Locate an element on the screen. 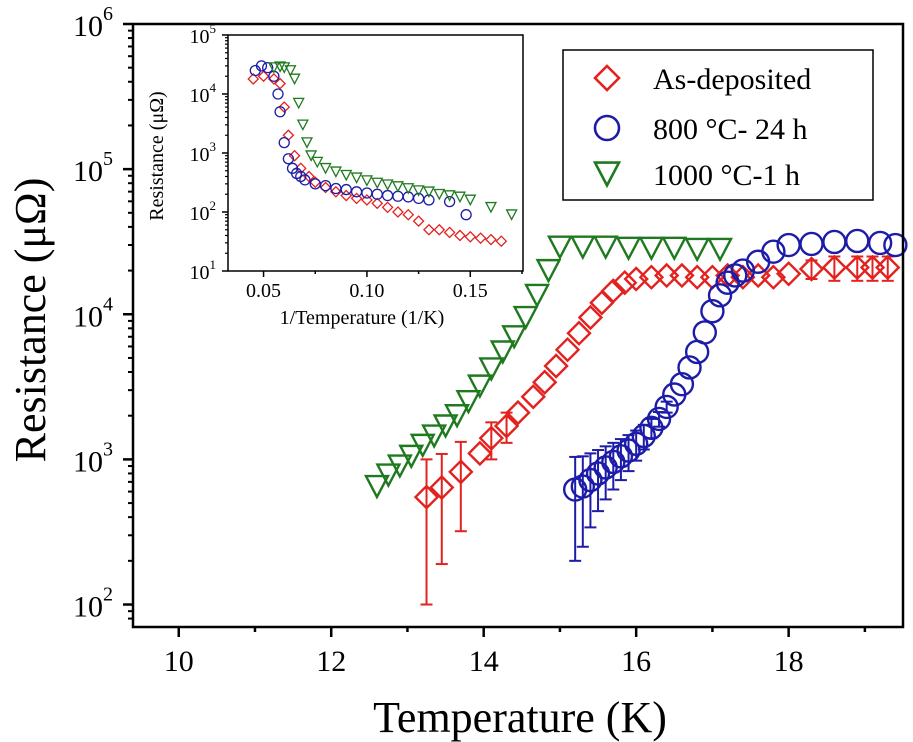  main-y-axis-title: Resistance (μΩ) is located at coordinates (30, 320).